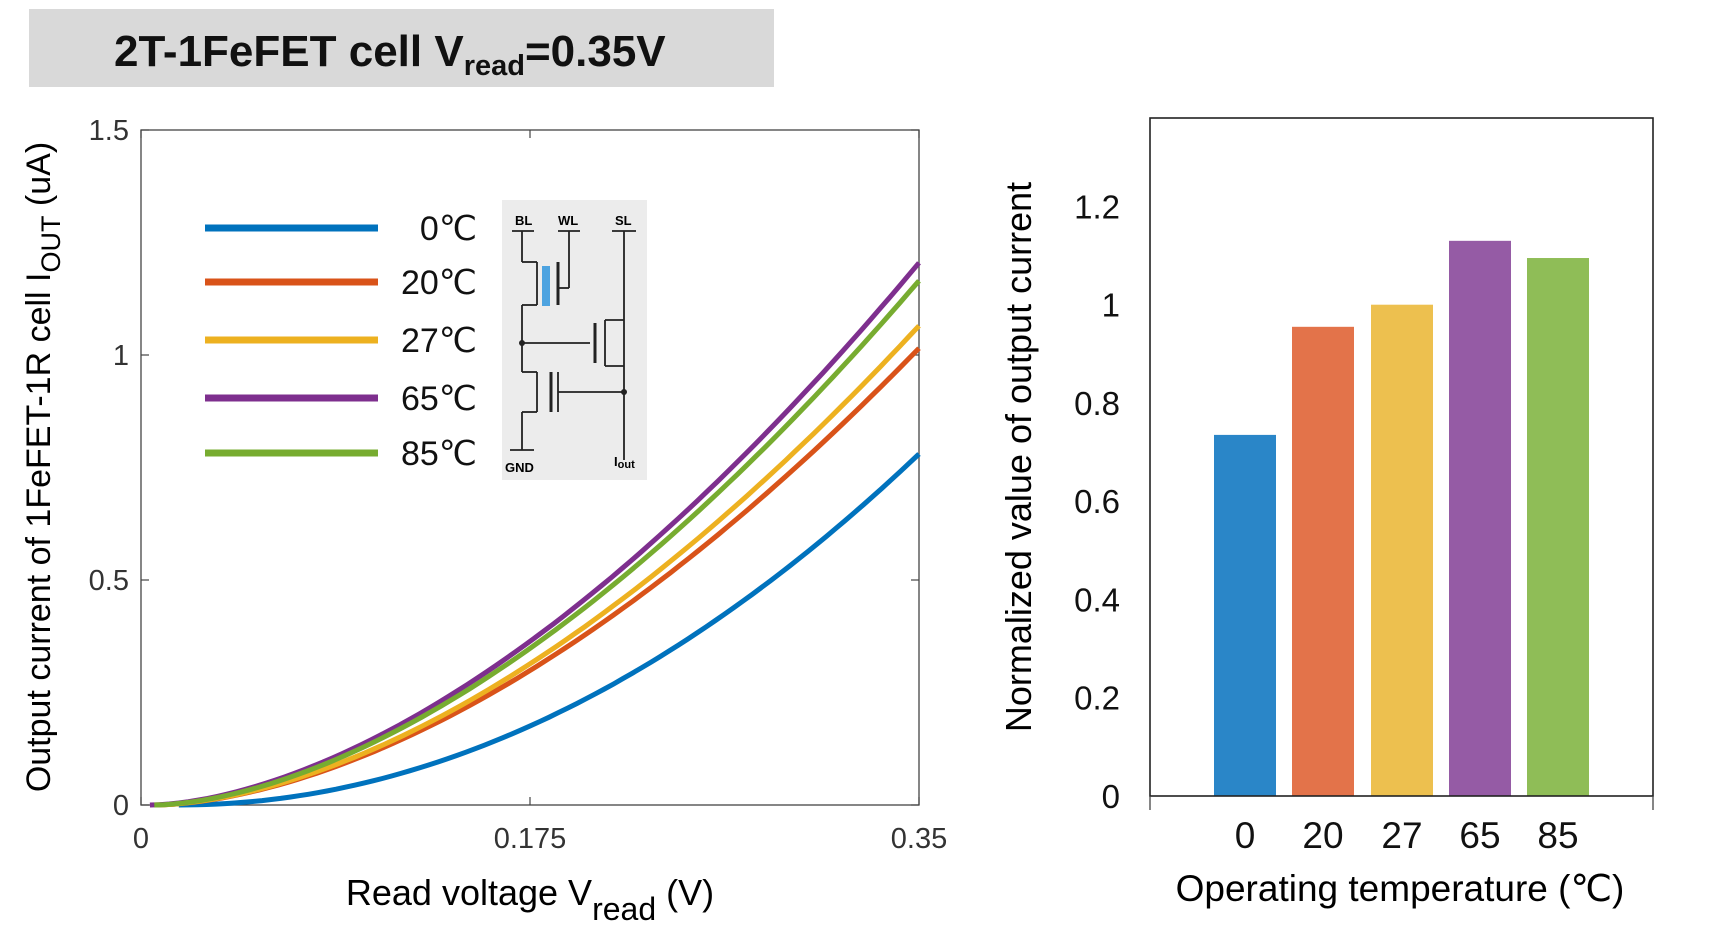 This screenshot has width=1709, height=950. Describe the element at coordinates (1097, 403) in the screenshot. I see `bar-chart-ytick-label: 0.8` at that location.